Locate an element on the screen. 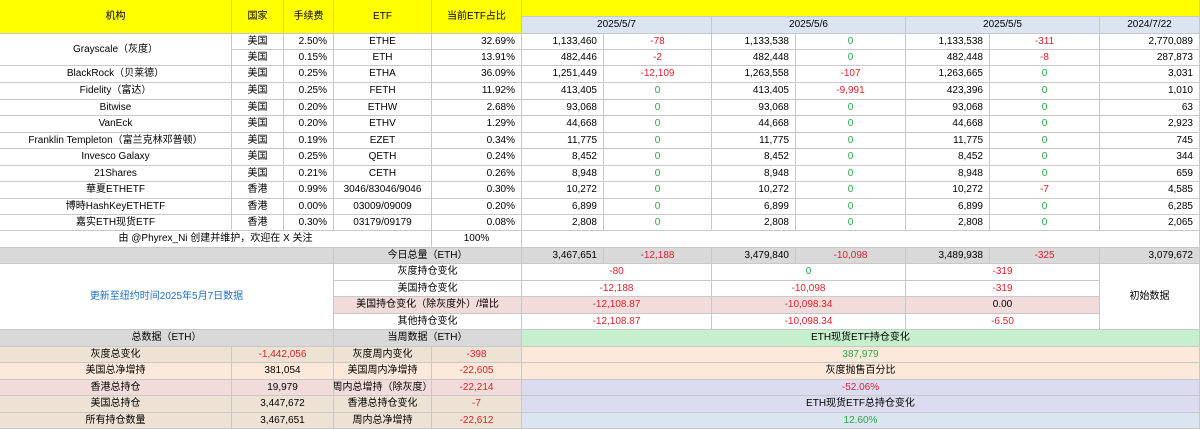 The image size is (1200, 429). holding-cell: 11,775 is located at coordinates (947, 140).